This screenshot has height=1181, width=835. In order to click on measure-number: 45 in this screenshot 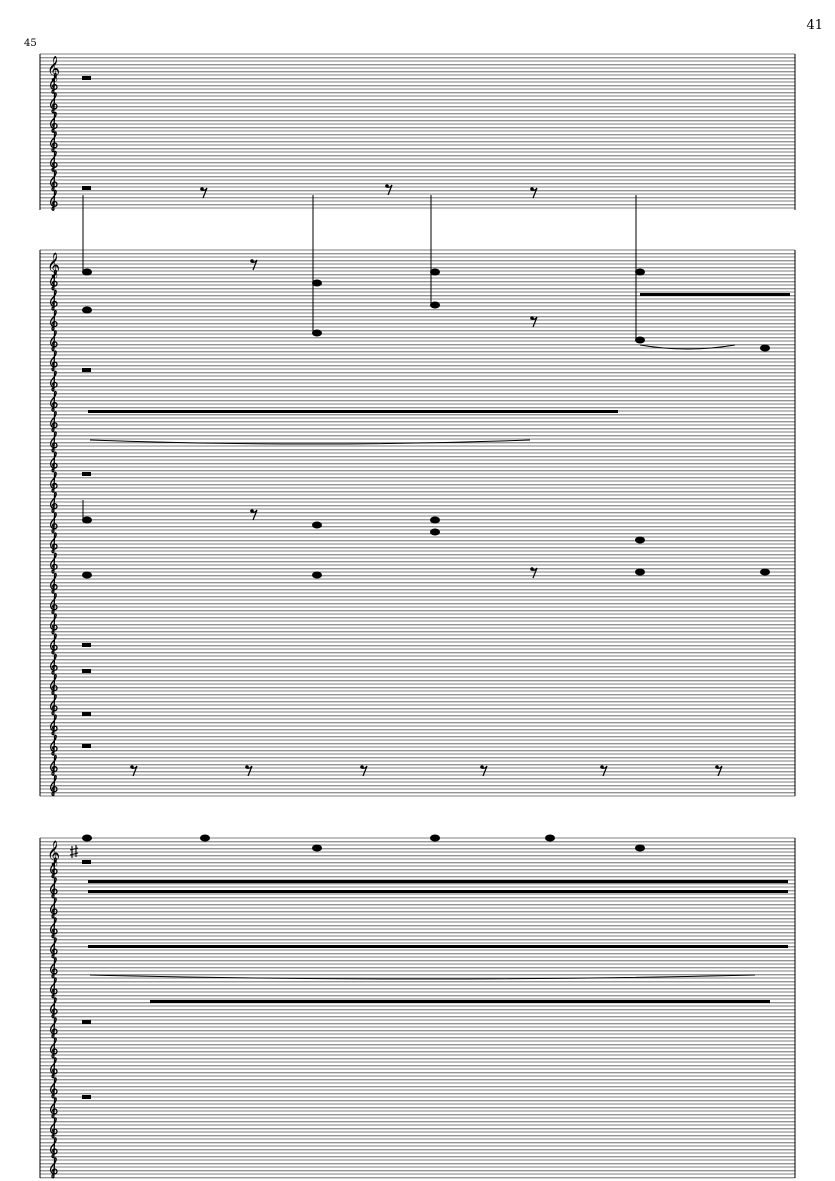, I will do `click(30, 43)`.